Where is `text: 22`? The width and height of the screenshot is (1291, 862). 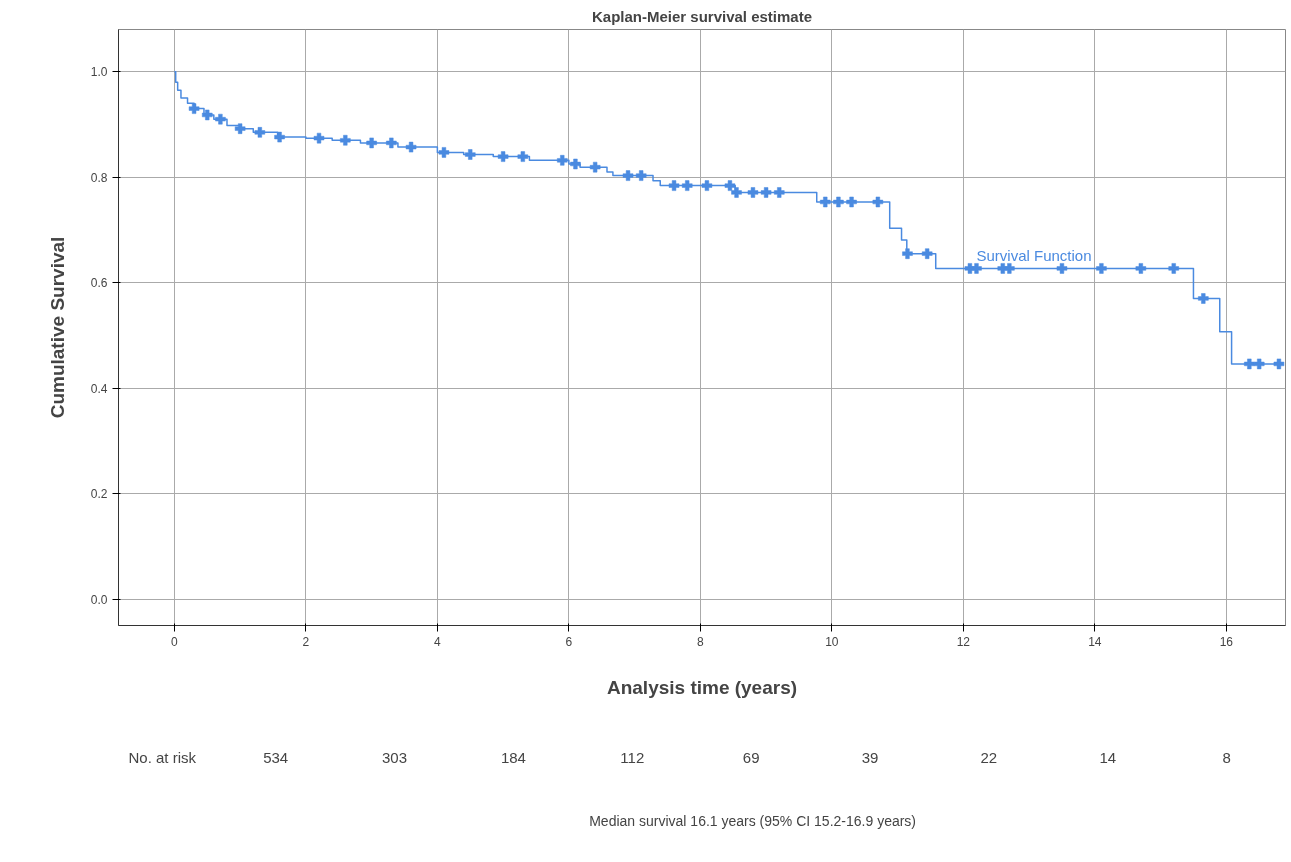
text: 22 is located at coordinates (989, 757).